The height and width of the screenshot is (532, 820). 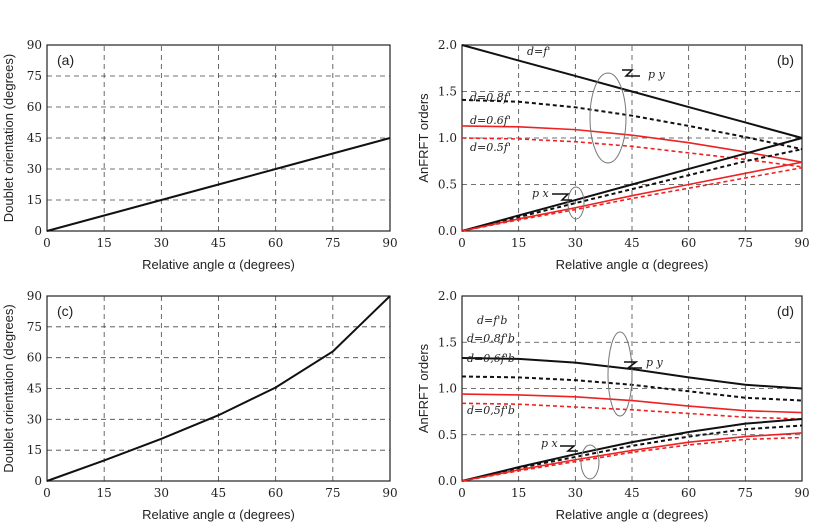 I want to click on px-group-ellipse, so click(x=590, y=462).